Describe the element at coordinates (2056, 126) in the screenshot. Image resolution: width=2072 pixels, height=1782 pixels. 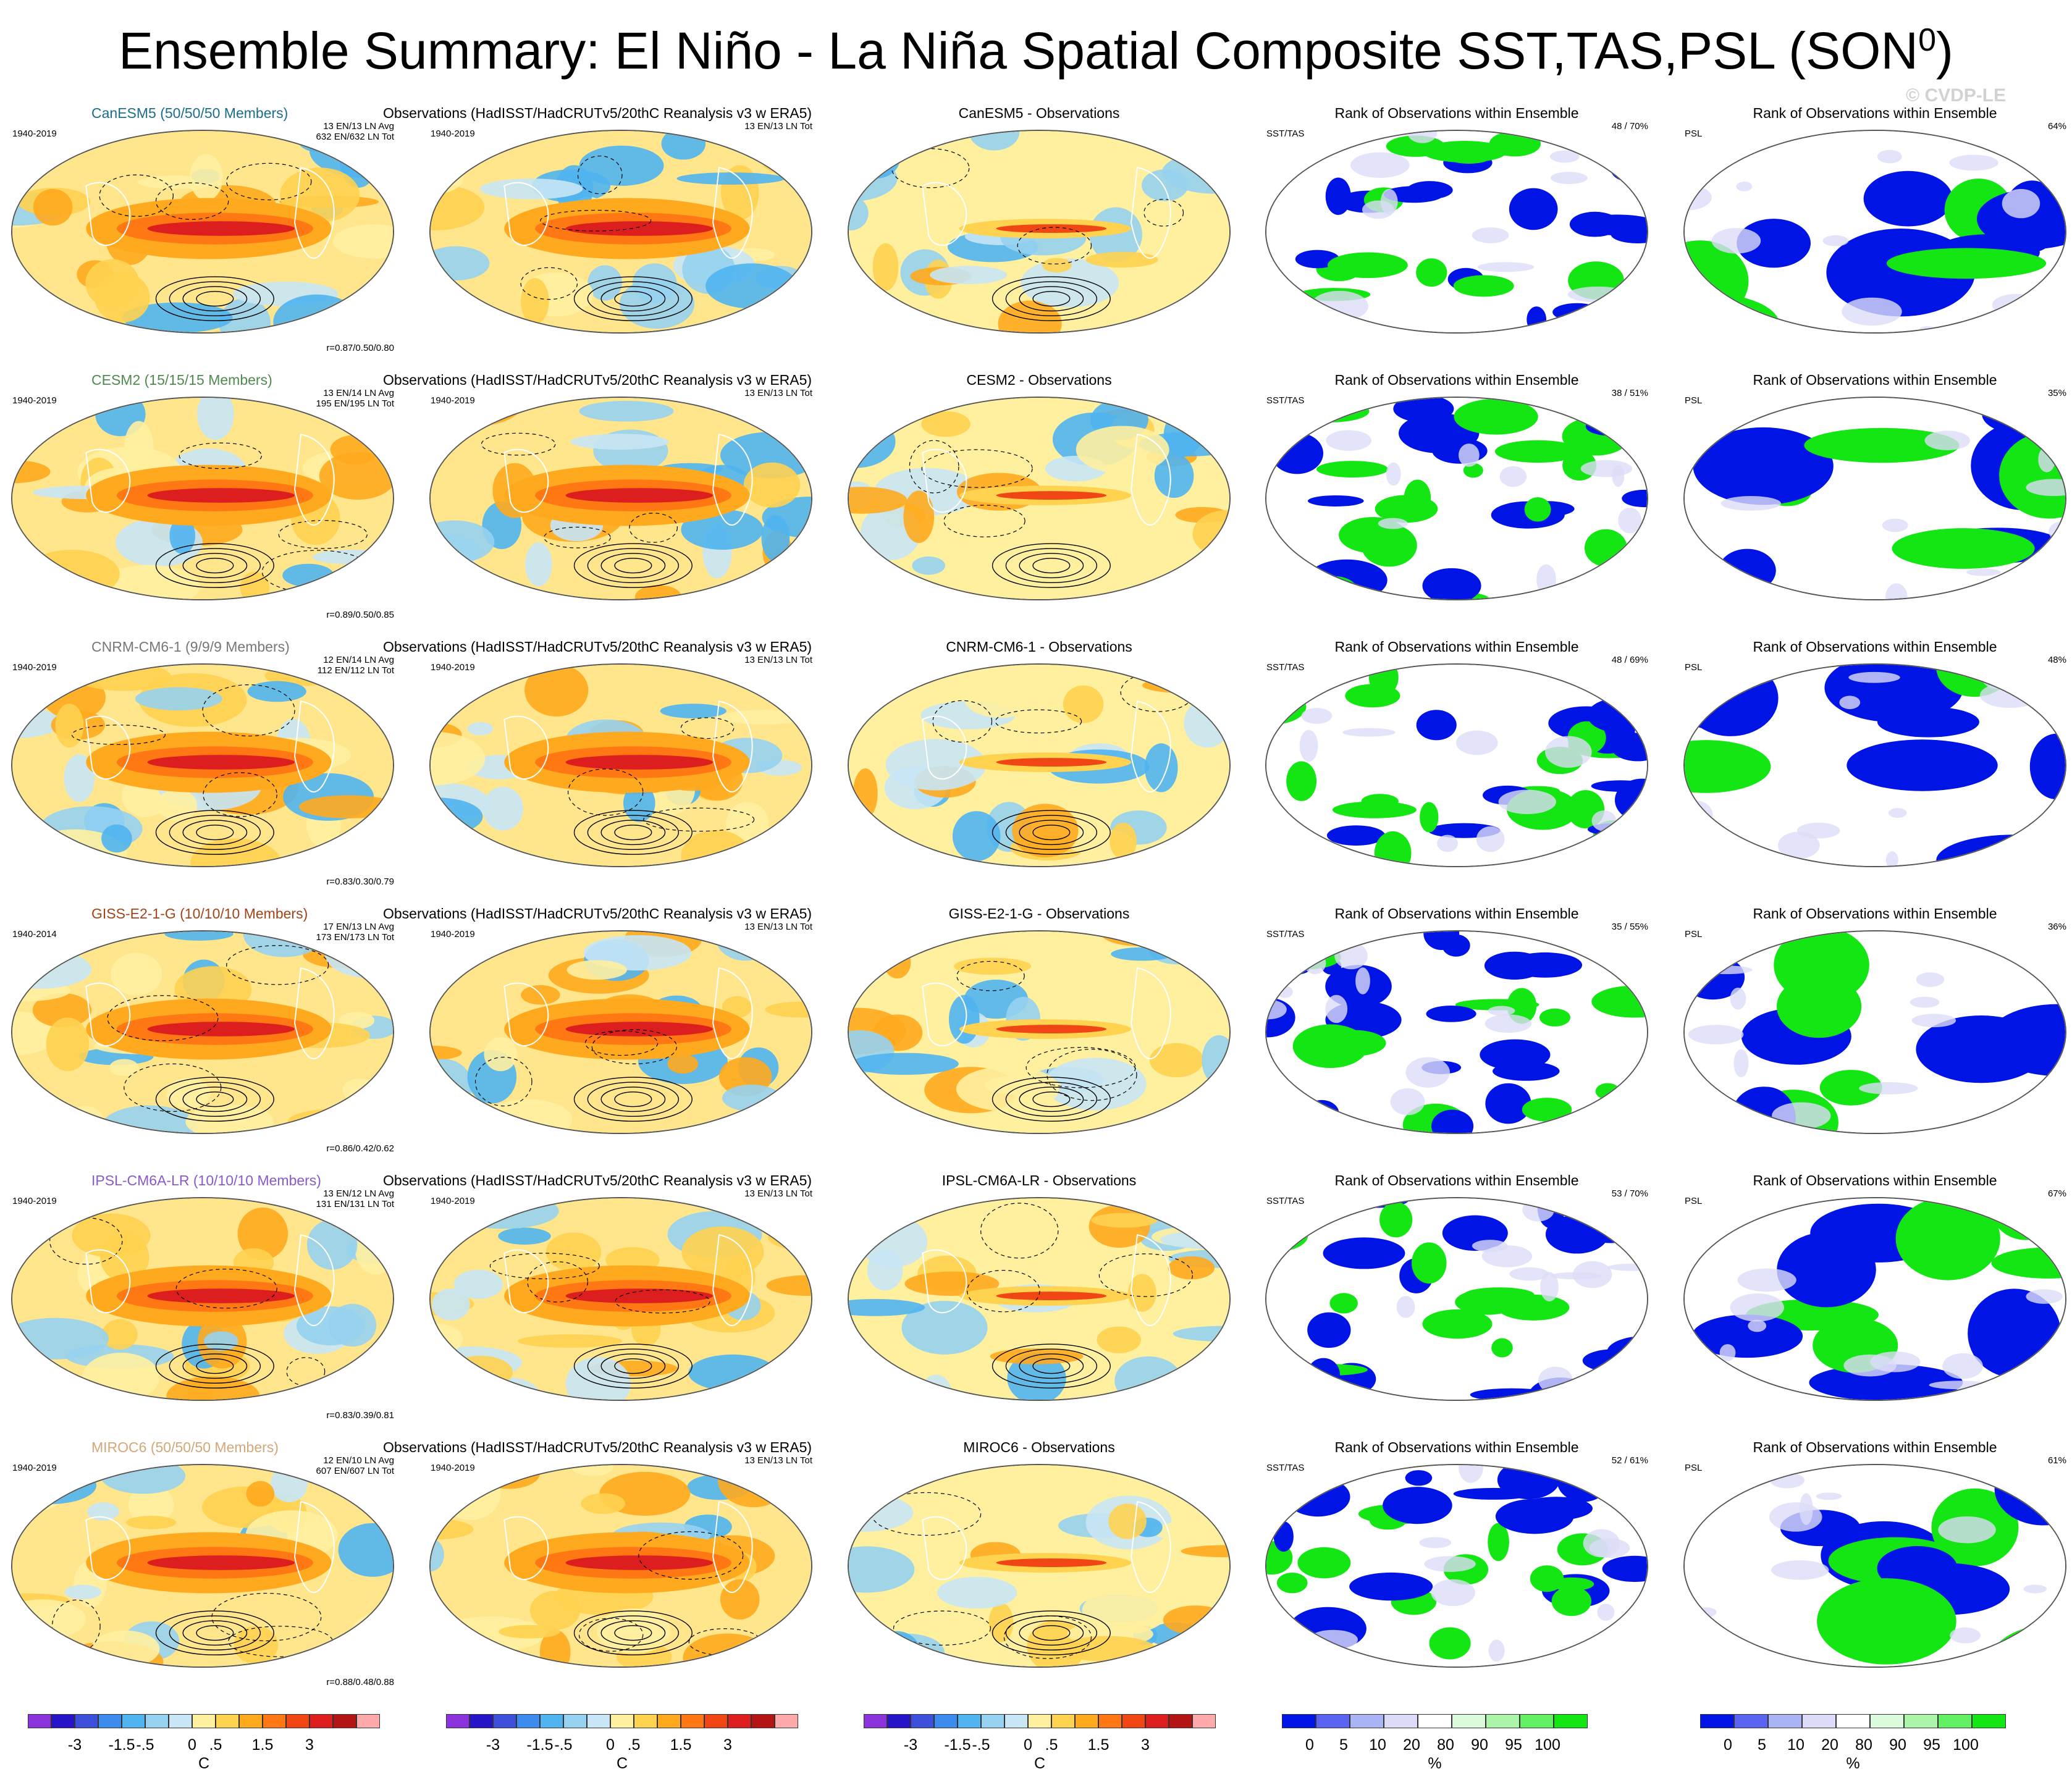
I see `panel-right-label-line: 64%` at that location.